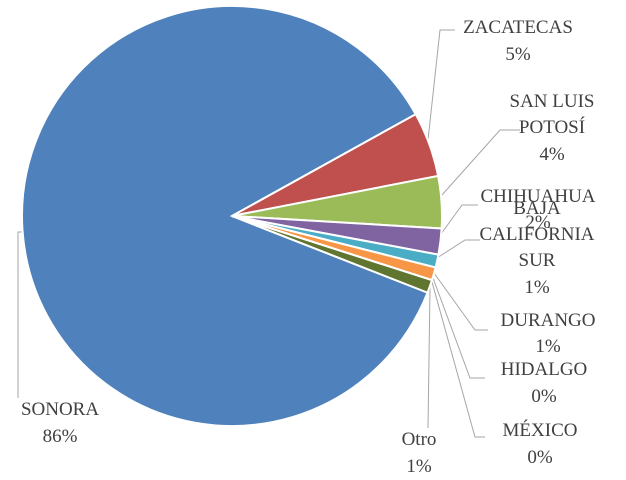 This screenshot has width=626, height=480. What do you see at coordinates (60, 409) in the screenshot?
I see `category-label: SONORA` at bounding box center [60, 409].